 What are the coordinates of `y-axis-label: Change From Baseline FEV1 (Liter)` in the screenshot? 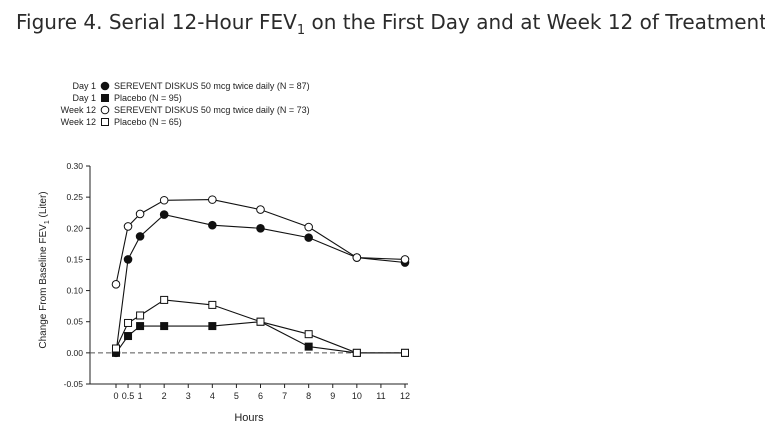 It's located at (44, 269).